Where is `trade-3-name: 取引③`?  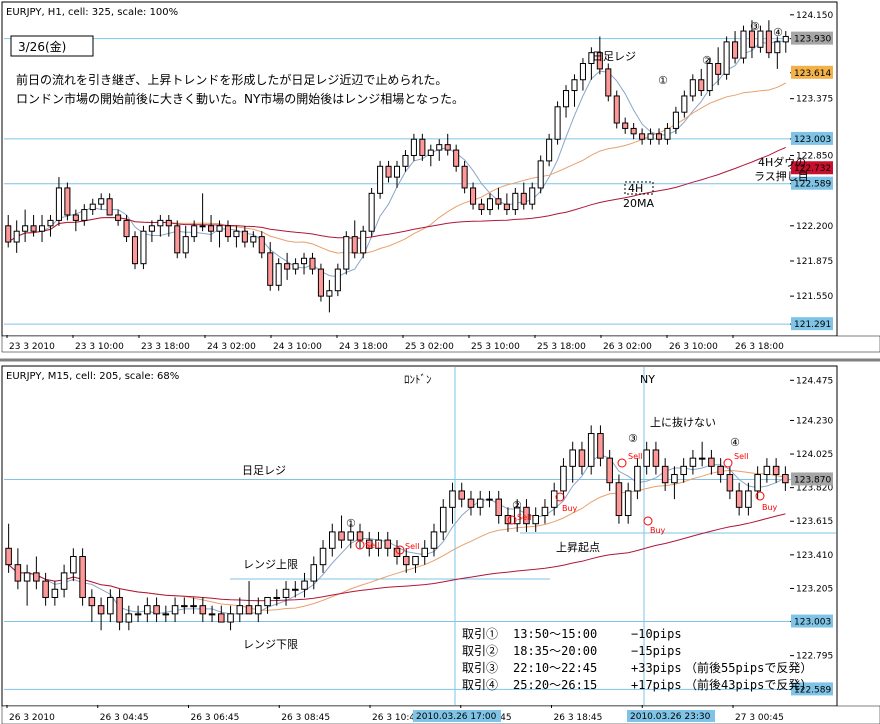
trade-3-name: 取引③ is located at coordinates (480, 668).